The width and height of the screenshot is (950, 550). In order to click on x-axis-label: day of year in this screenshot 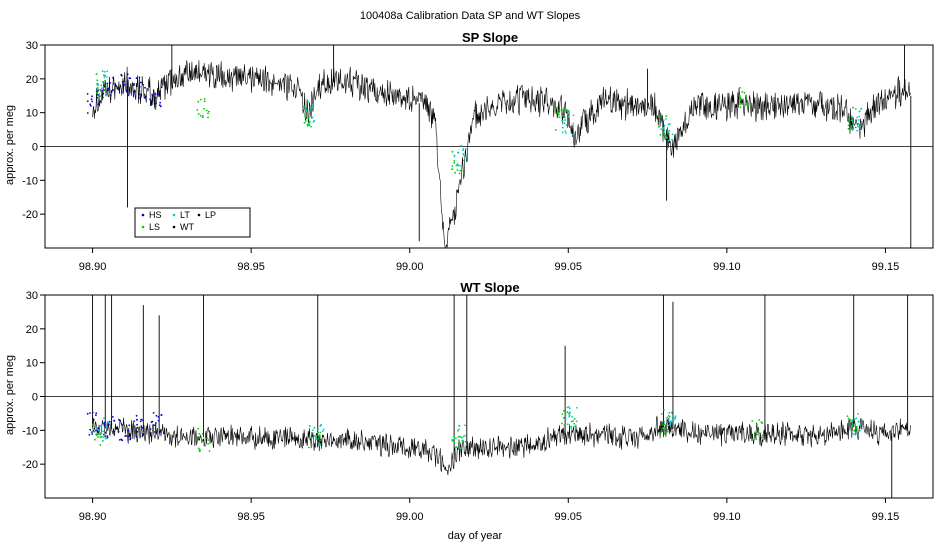, I will do `click(475, 536)`.